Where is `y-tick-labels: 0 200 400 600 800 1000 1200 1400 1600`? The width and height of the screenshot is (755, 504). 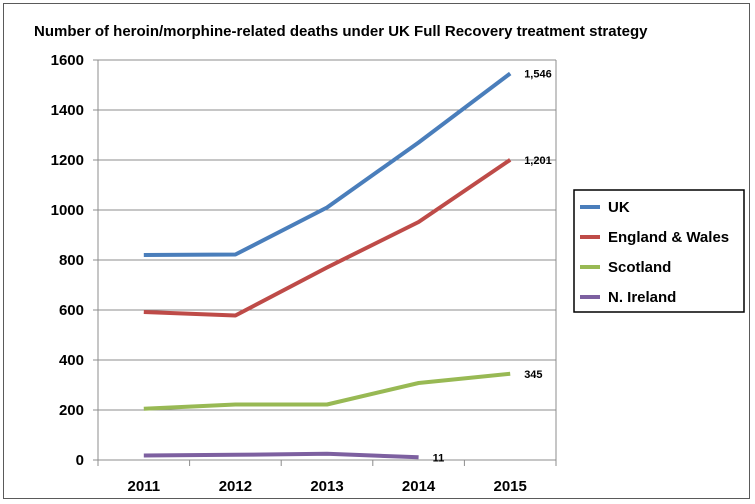
y-tick-labels: 0 200 400 600 800 1000 1200 1400 1600 is located at coordinates (67, 260).